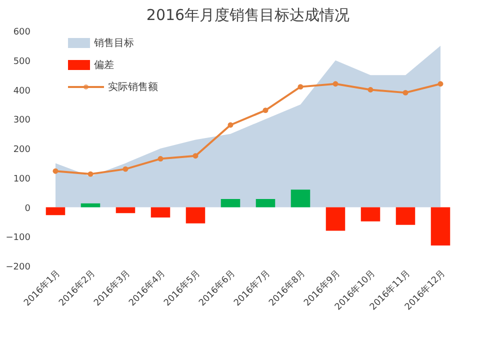 The width and height of the screenshot is (487, 341). Describe the element at coordinates (22, 33) in the screenshot. I see `y-tick-label: 600` at that location.